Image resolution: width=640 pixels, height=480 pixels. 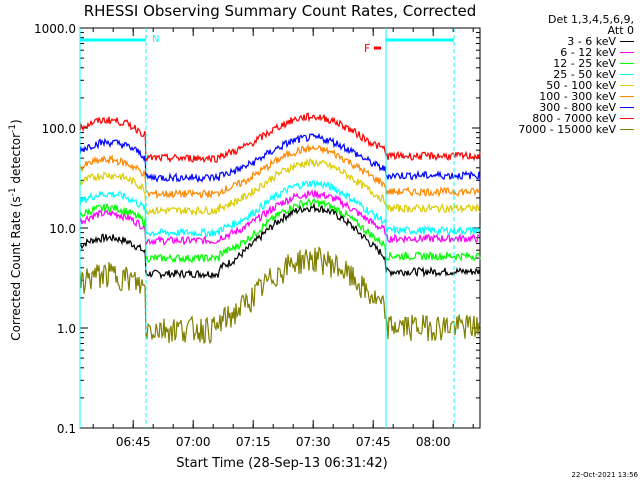 What do you see at coordinates (253, 442) in the screenshot?
I see `x-tick-label: 07:15` at bounding box center [253, 442].